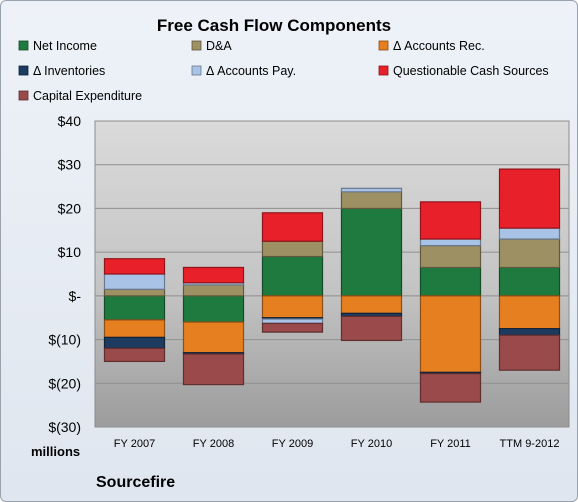 Image resolution: width=578 pixels, height=502 pixels. What do you see at coordinates (529, 332) in the screenshot?
I see `bar-inventories-ttm-9-2012` at bounding box center [529, 332].